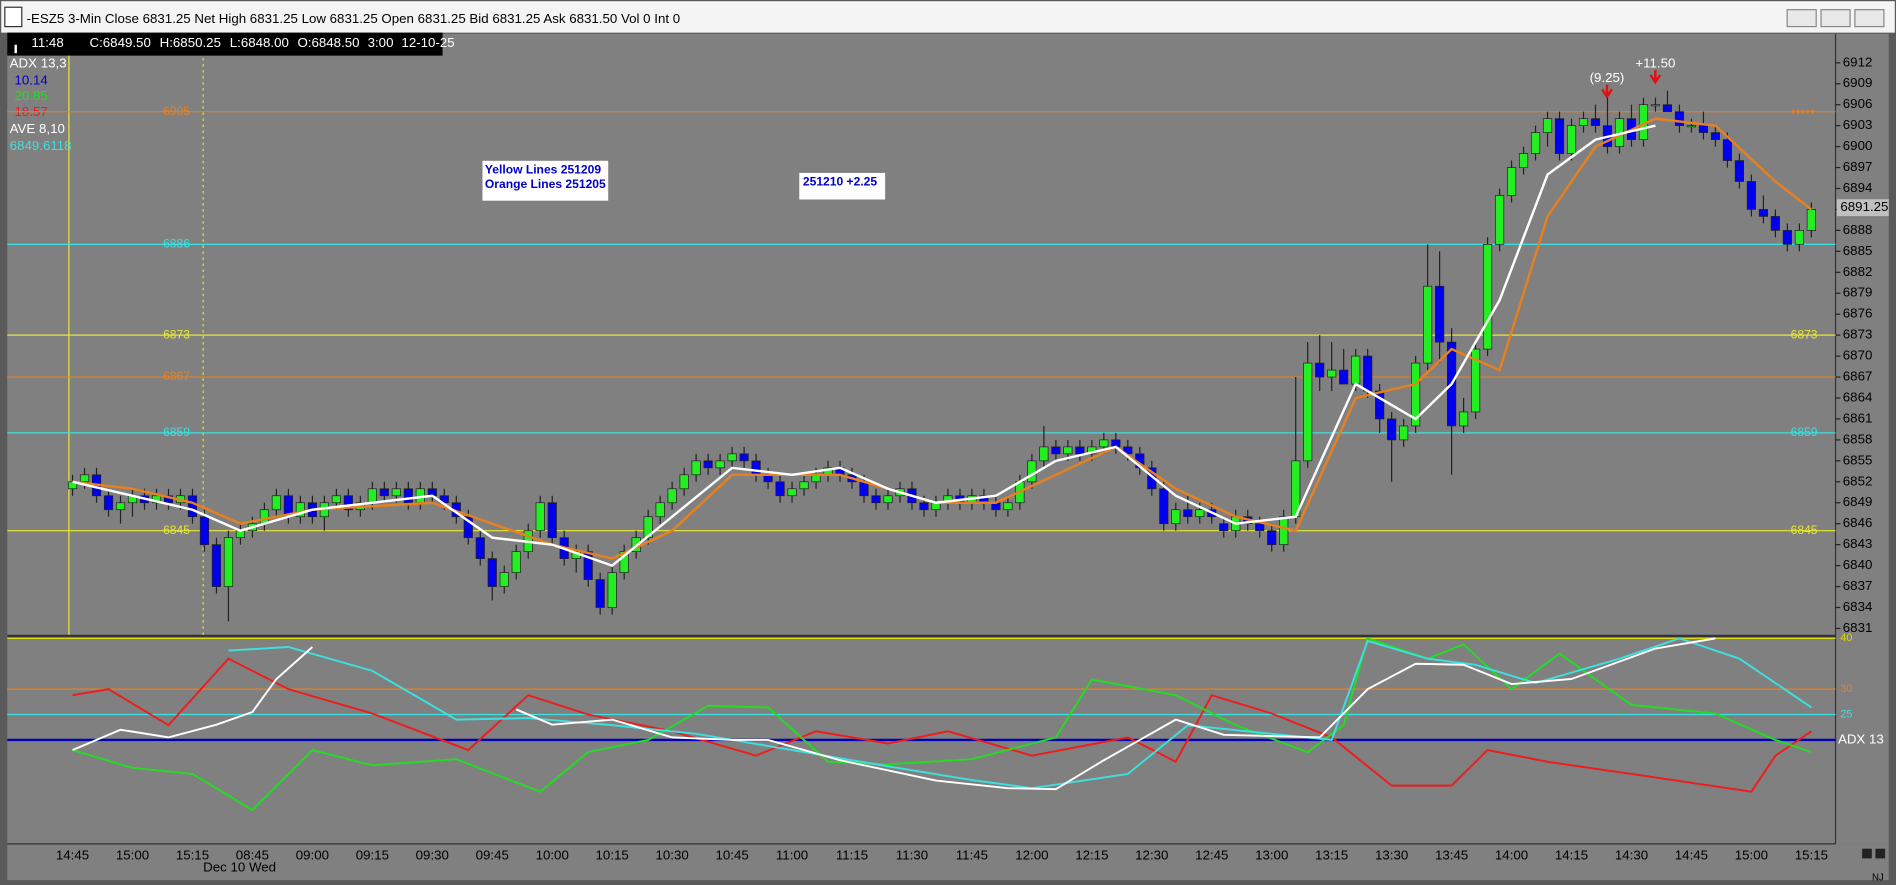 This screenshot has height=885, width=1896. What do you see at coordinates (1862, 208) in the screenshot?
I see `last-price-box` at bounding box center [1862, 208].